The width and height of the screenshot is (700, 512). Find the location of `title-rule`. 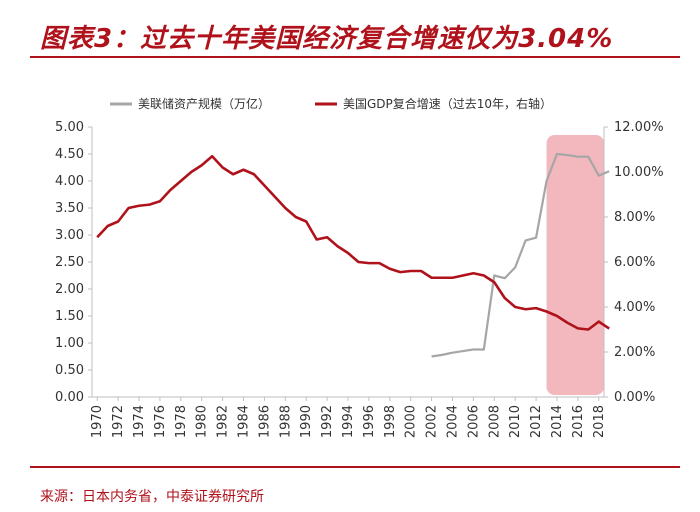

title-rule is located at coordinates (355, 57).